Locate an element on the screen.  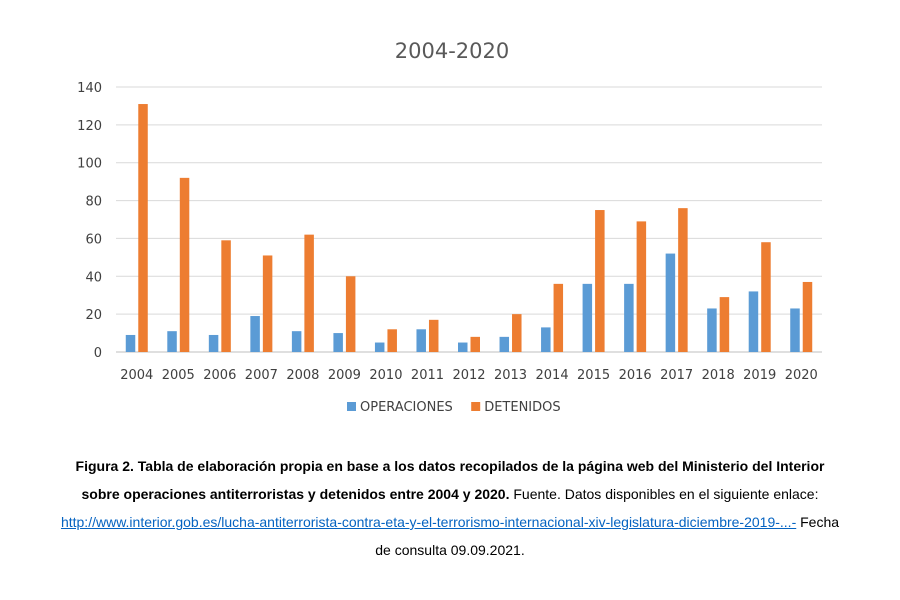
bar-detenidos-2019 is located at coordinates (766, 297).